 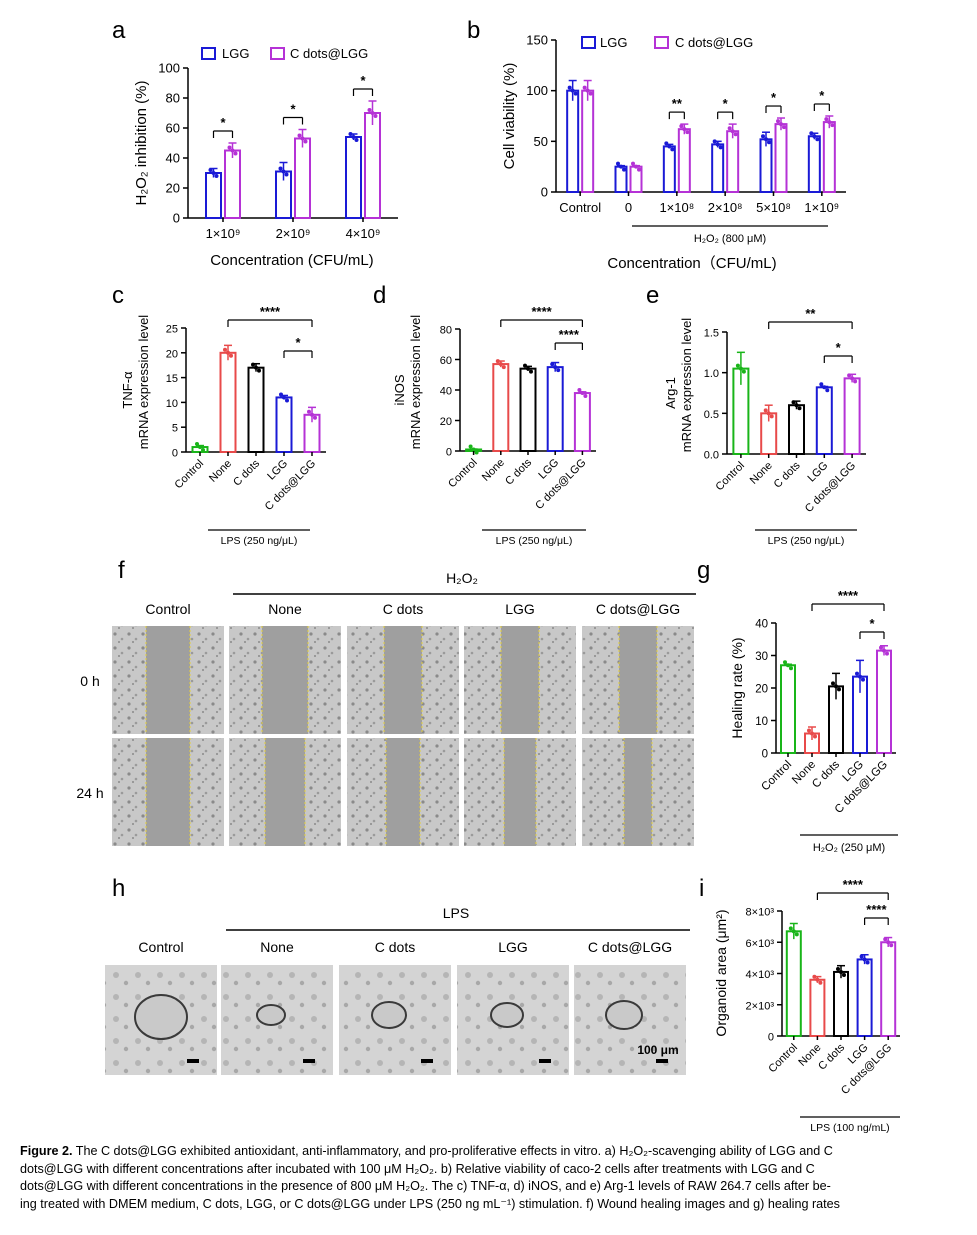 What do you see at coordinates (761, 473) in the screenshot?
I see `x-tick-label-e: None` at bounding box center [761, 473].